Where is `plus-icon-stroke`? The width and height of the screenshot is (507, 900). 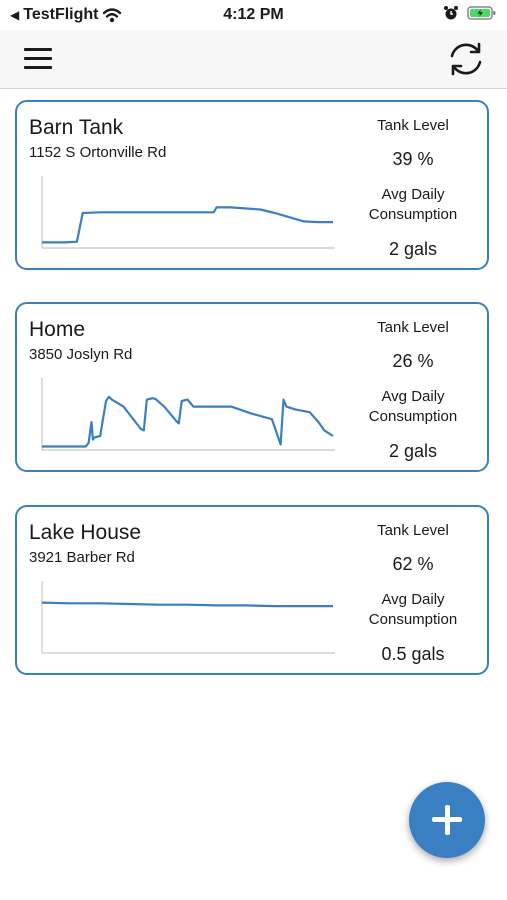
plus-icon-stroke is located at coordinates (447, 820).